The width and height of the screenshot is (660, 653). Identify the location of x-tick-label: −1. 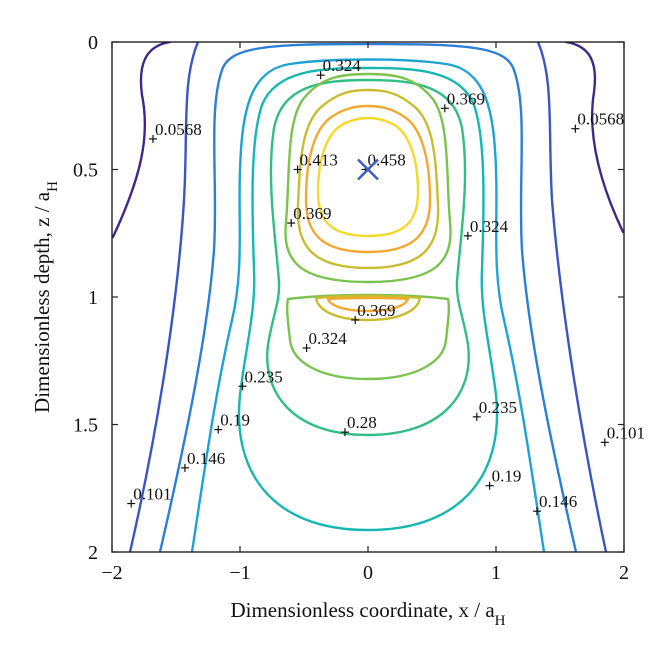
(239, 573).